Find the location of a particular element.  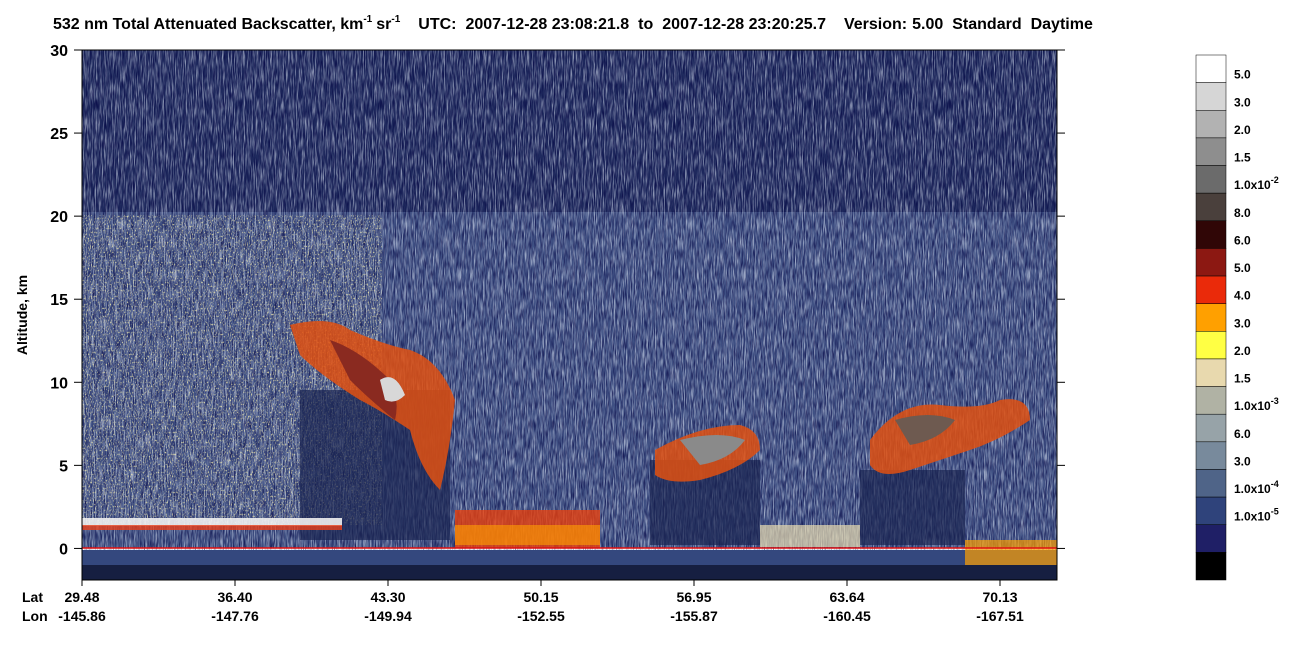

version: 5.00 is located at coordinates (927, 24).